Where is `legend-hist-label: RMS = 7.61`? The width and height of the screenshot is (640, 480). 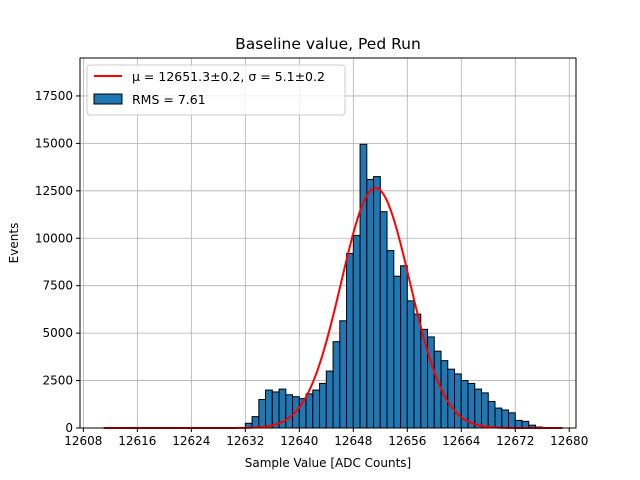
legend-hist-label: RMS = 7.61 is located at coordinates (169, 99).